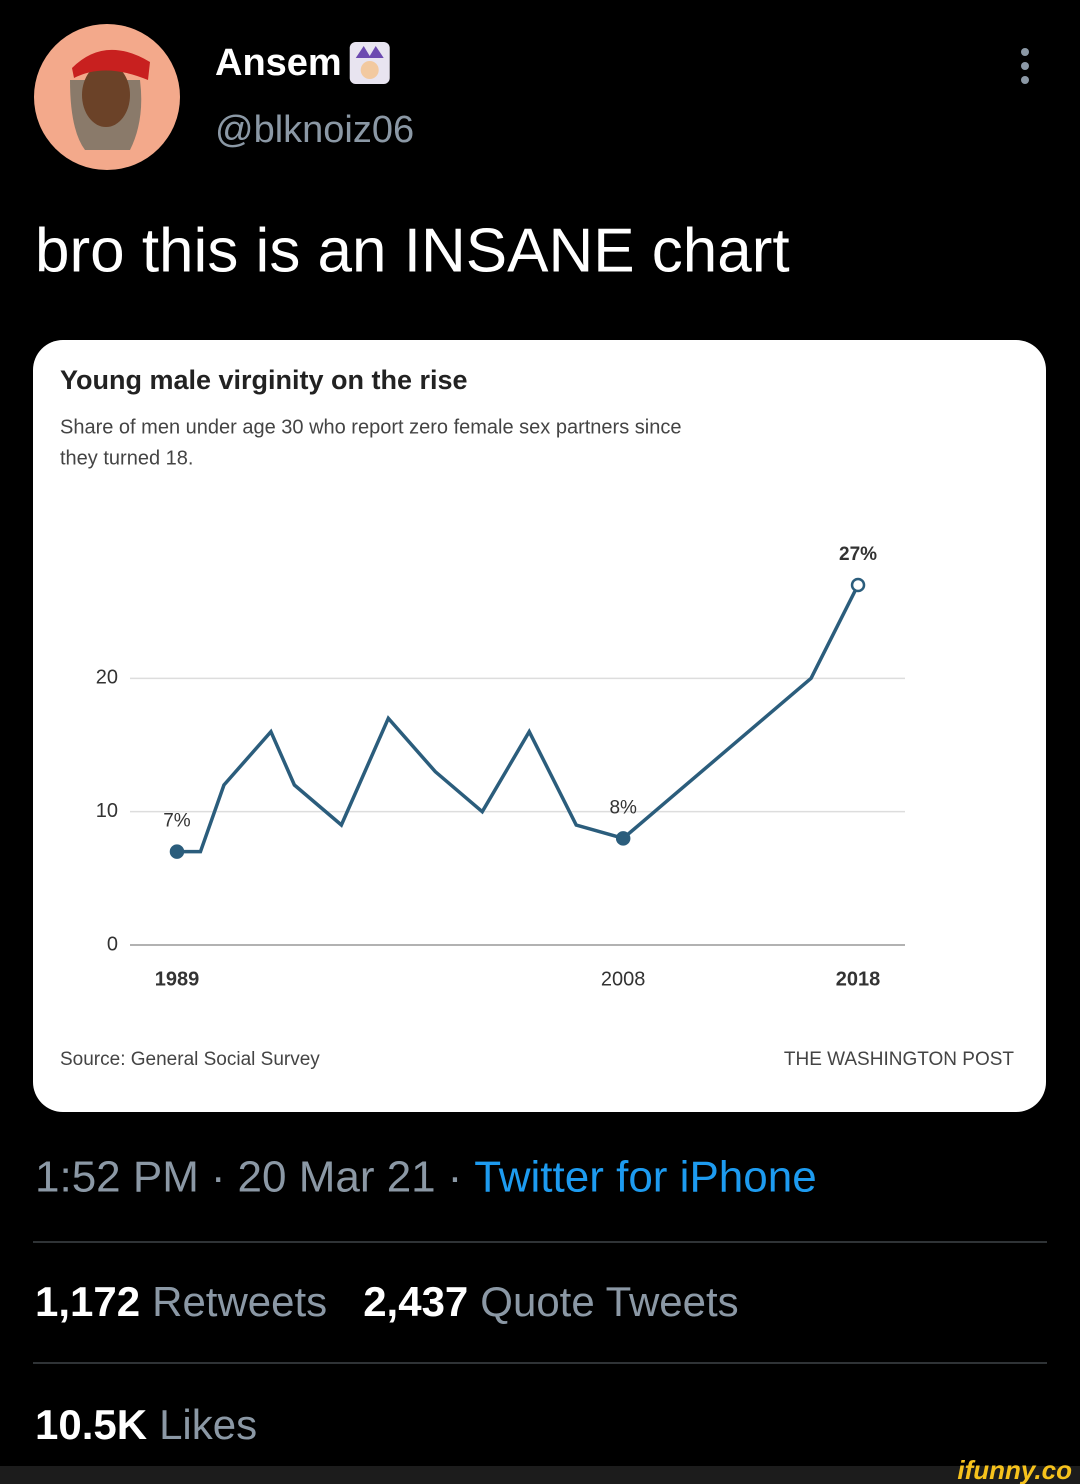 Image resolution: width=1080 pixels, height=1484 pixels. Describe the element at coordinates (899, 1059) in the screenshot. I see `chart-credit: THE WASHINGTON POST` at that location.